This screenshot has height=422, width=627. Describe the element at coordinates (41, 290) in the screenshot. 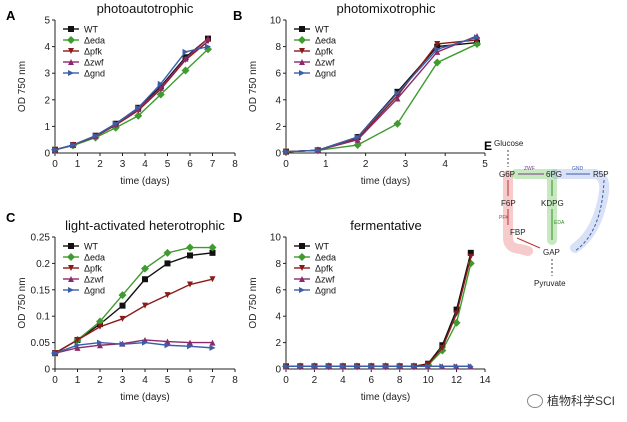

I see `y-tick-label: 0.15` at that location.